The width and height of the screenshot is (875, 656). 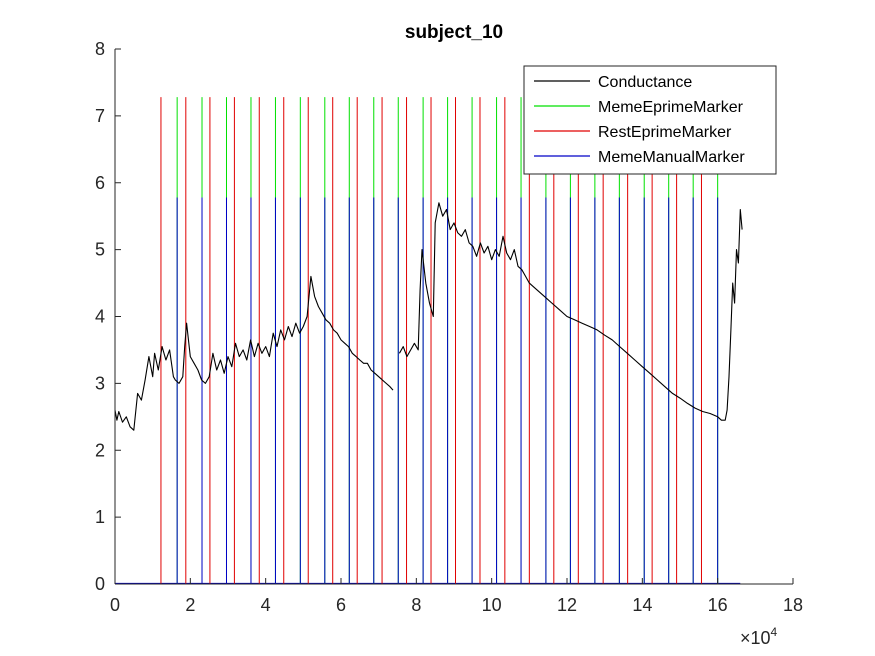 What do you see at coordinates (100, 383) in the screenshot?
I see `y-tick-label: 3` at bounding box center [100, 383].